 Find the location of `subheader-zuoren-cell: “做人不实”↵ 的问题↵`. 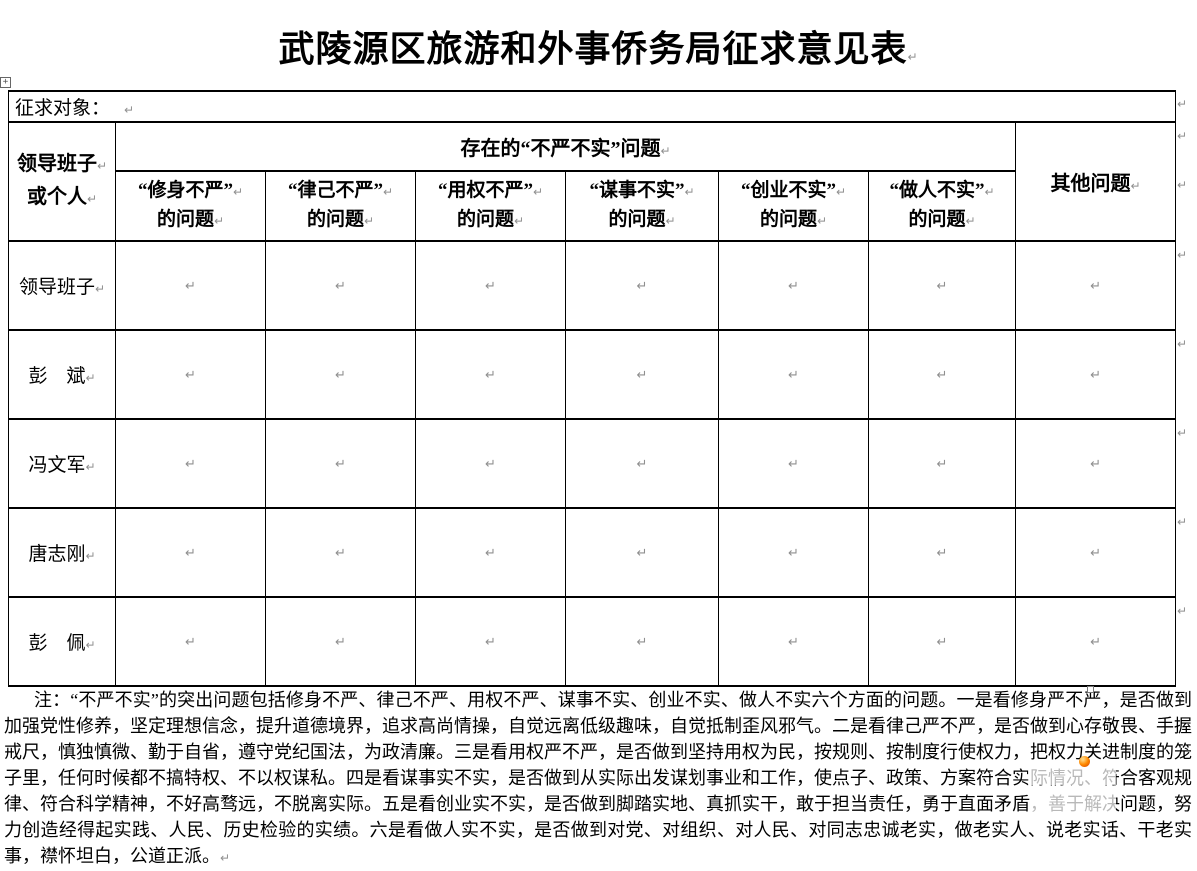

subheader-zuoren-cell: “做人不实”↵ 的问题↵ is located at coordinates (942, 206).